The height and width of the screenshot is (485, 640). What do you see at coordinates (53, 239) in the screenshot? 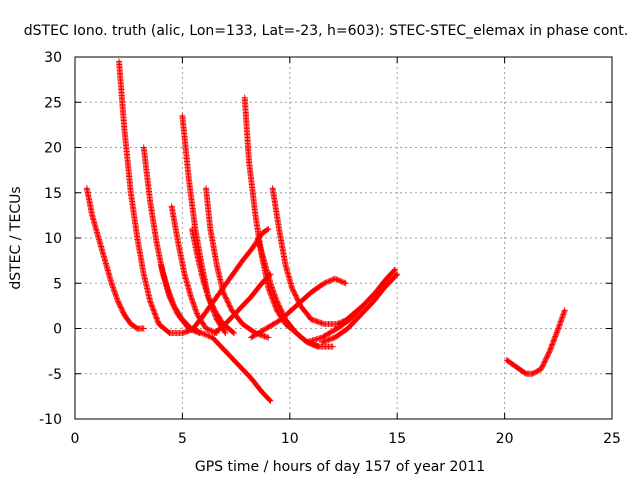
I see `y-tick-label: 10` at bounding box center [53, 239].